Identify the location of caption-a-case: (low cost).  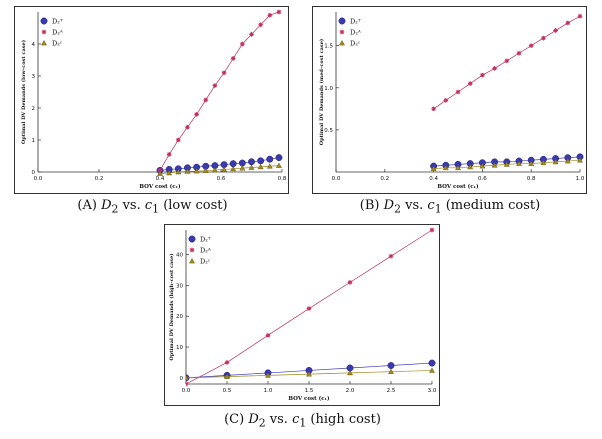
(195, 205).